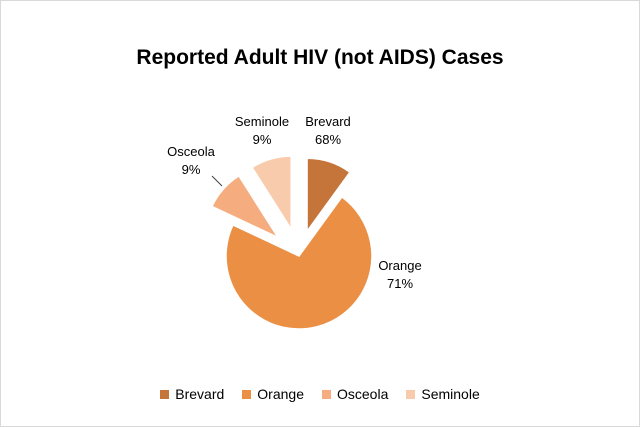 This screenshot has height=427, width=640. I want to click on leader-line-osceola, so click(217, 181).